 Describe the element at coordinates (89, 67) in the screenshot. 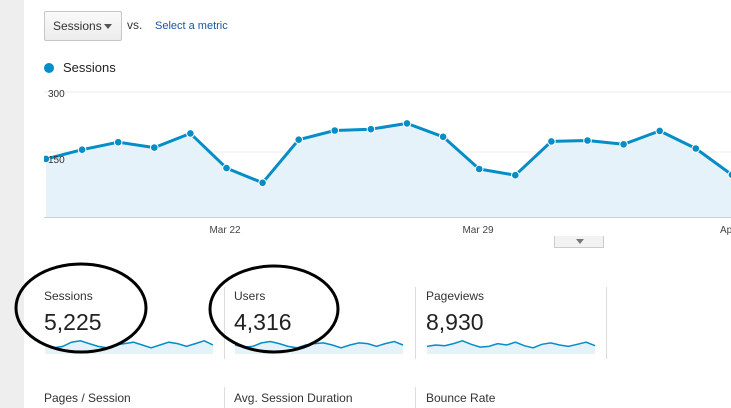

I see `legend-series-label: Sessions` at that location.